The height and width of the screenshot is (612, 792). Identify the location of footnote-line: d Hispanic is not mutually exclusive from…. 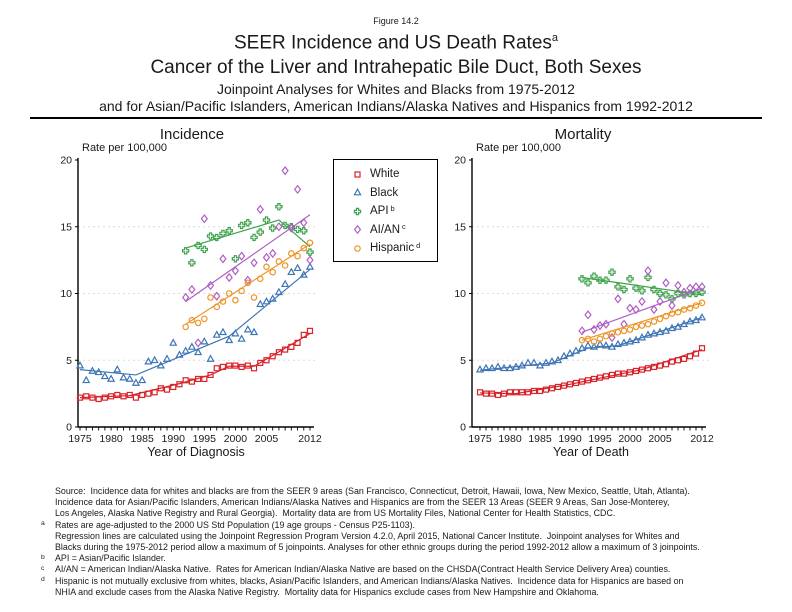
(408, 581).